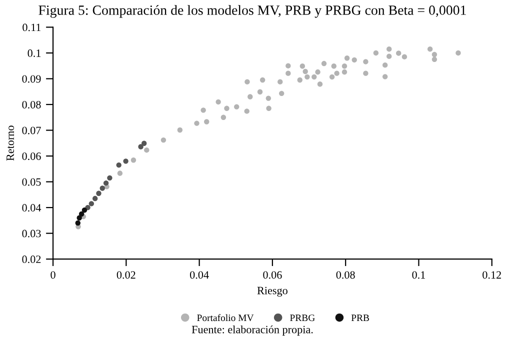 The height and width of the screenshot is (340, 505). I want to click on legend-label: Portafolio MV, so click(225, 318).